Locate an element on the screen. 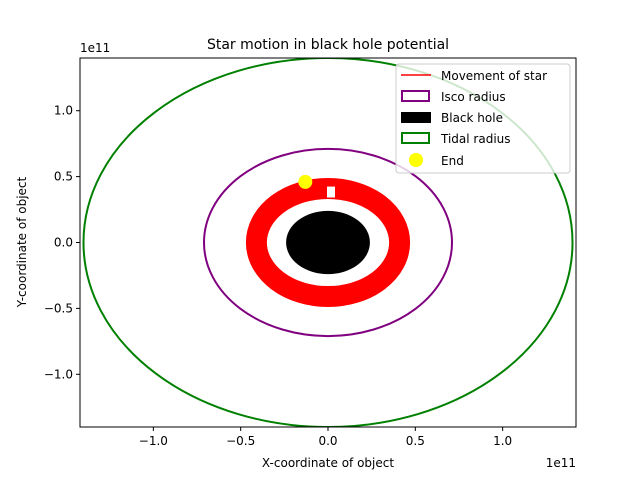  y-tick-label: 1.0 is located at coordinates (63, 111).